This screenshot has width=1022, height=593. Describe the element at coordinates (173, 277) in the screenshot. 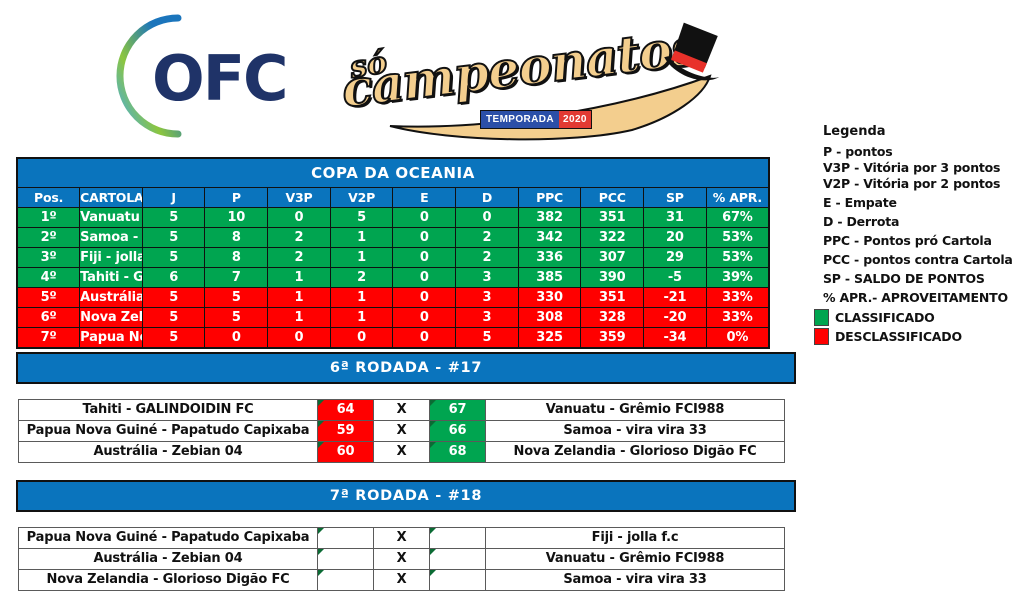

I see `cell-j: 6` at that location.